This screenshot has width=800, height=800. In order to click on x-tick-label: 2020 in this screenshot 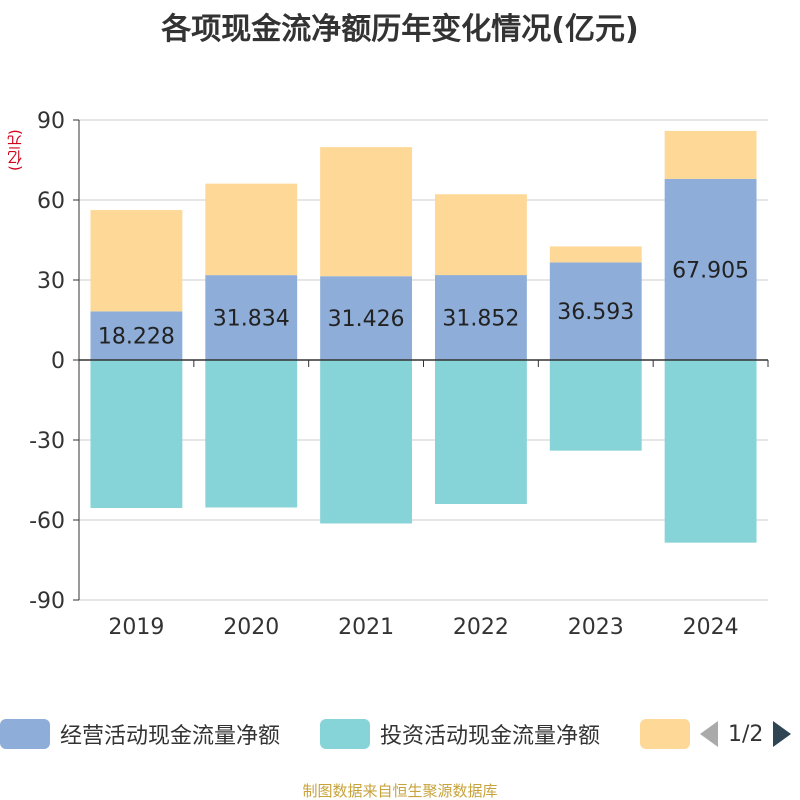, I will do `click(251, 627)`.